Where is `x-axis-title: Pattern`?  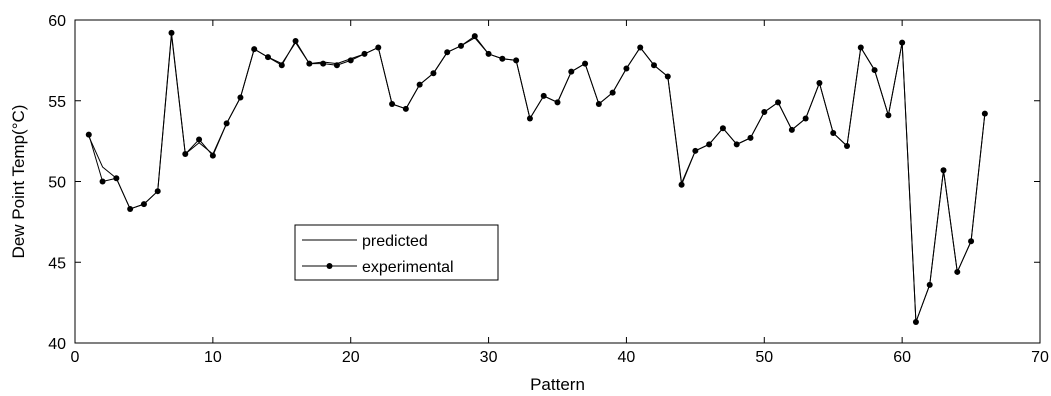 x-axis-title: Pattern is located at coordinates (557, 384).